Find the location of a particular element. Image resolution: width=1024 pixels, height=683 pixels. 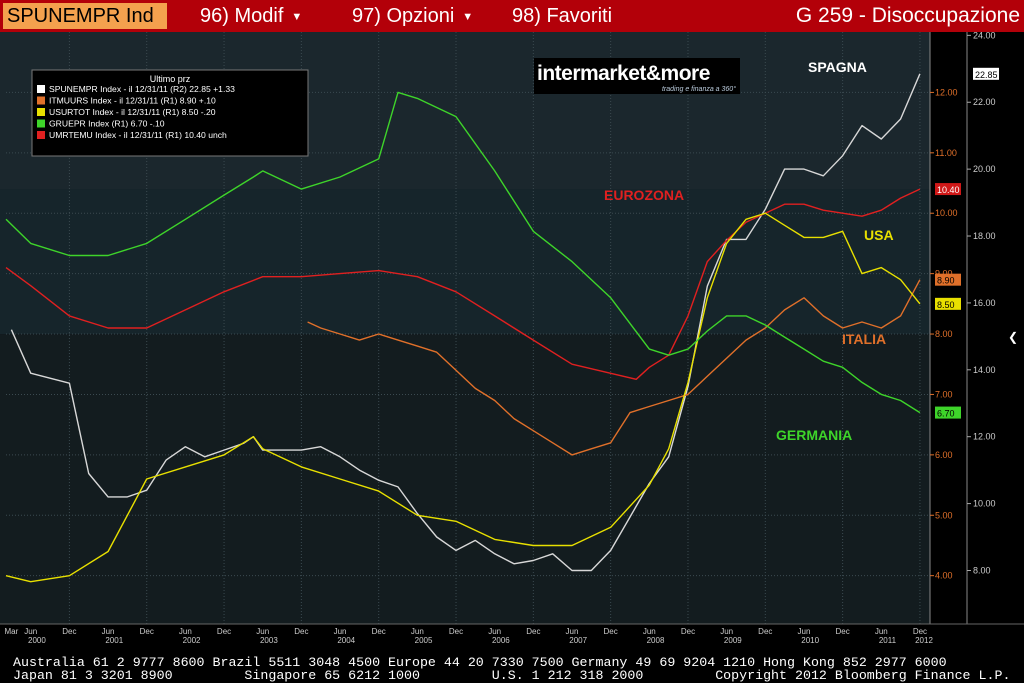

last-value-spagna: 22.85 is located at coordinates (986, 75).